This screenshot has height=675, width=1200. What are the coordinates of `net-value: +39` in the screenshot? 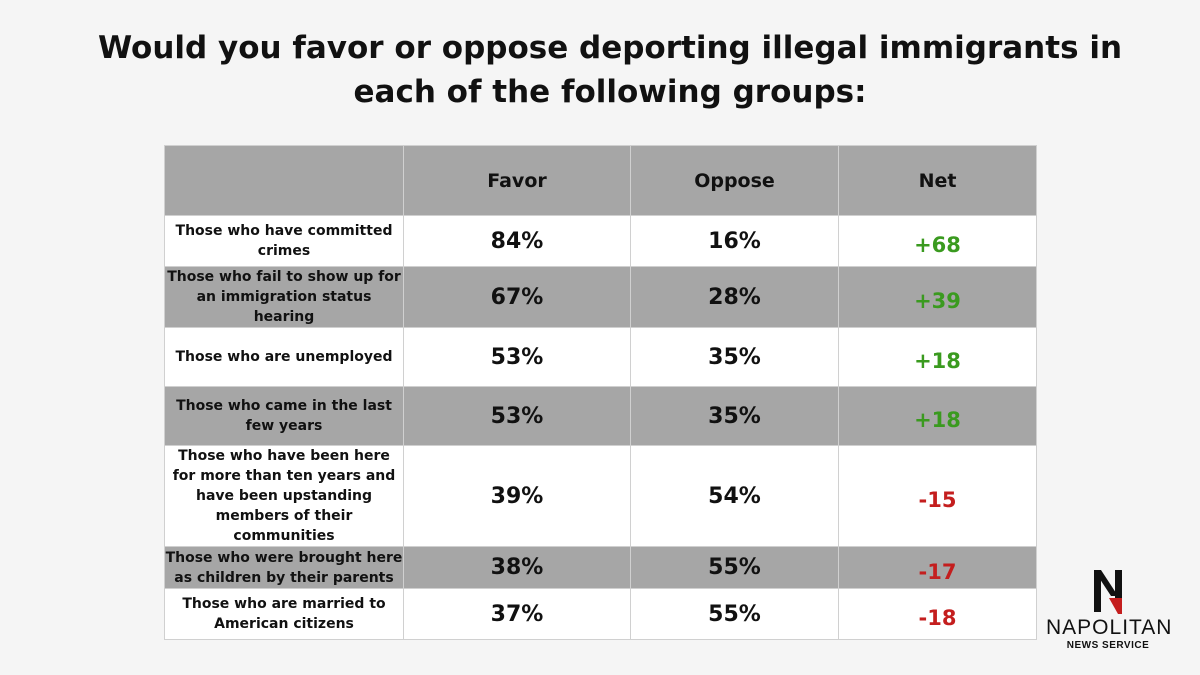 It's located at (937, 297).